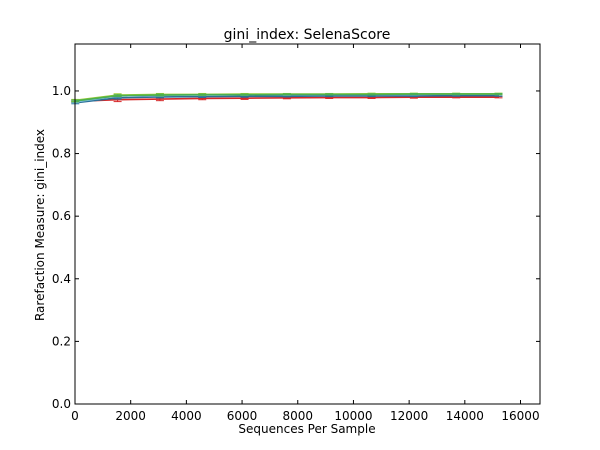  Describe the element at coordinates (297, 416) in the screenshot. I see `x-tick-label: 8000` at that location.